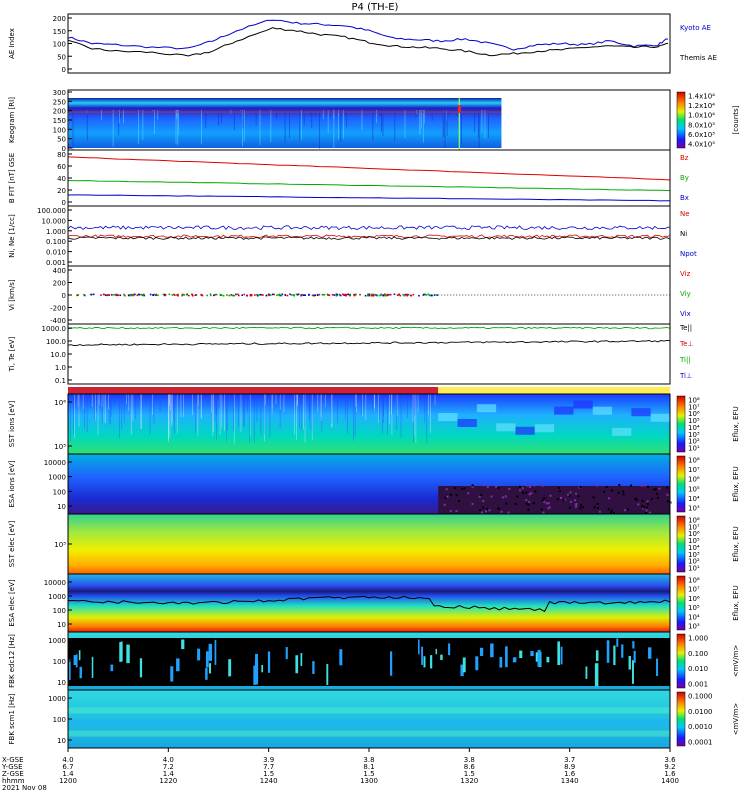  What do you see at coordinates (684, 158) in the screenshot?
I see `legend-bz: Bz` at bounding box center [684, 158].